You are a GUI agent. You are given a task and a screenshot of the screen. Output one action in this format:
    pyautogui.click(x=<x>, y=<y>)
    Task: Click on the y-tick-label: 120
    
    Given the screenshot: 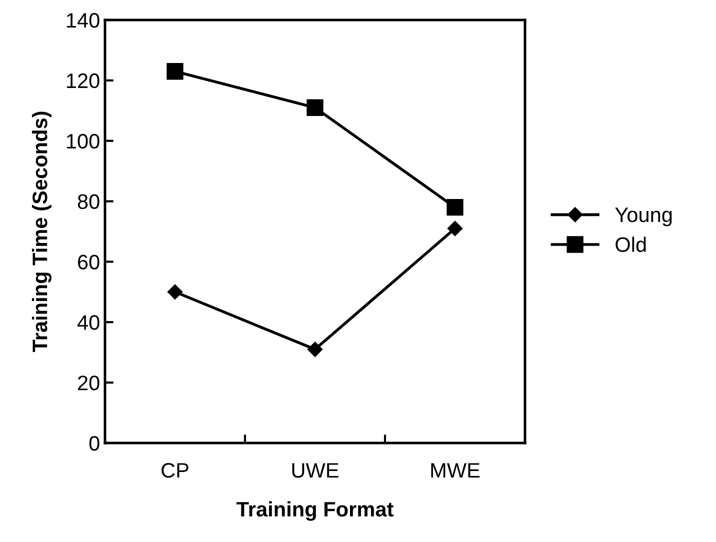 What is the action you would take?
    pyautogui.click(x=83, y=80)
    